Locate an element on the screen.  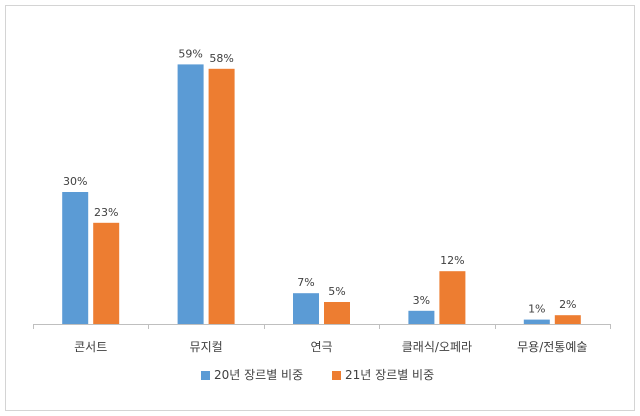
data-label: 2% is located at coordinates (567, 304).